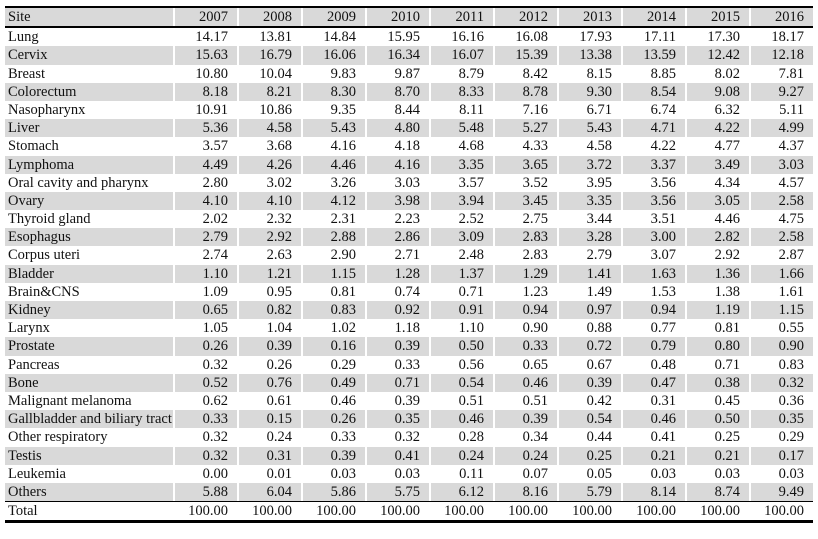 The image size is (818, 539). Describe the element at coordinates (29, 328) in the screenshot. I see `site-cell: Larynx` at that location.